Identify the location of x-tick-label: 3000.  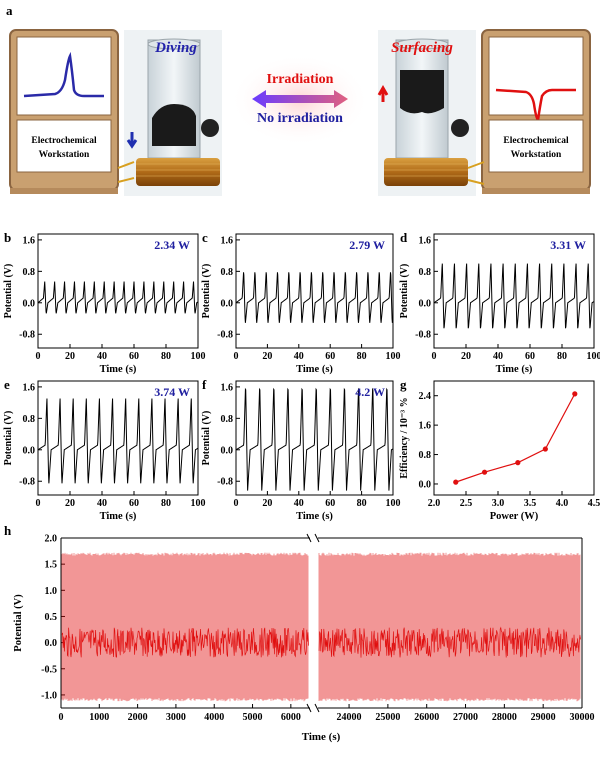
(176, 717).